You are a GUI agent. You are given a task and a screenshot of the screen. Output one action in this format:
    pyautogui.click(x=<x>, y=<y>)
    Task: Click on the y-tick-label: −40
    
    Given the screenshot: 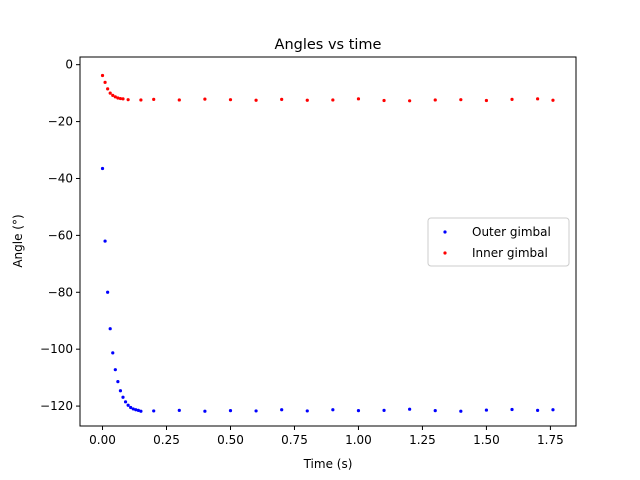 What is the action you would take?
    pyautogui.click(x=60, y=178)
    